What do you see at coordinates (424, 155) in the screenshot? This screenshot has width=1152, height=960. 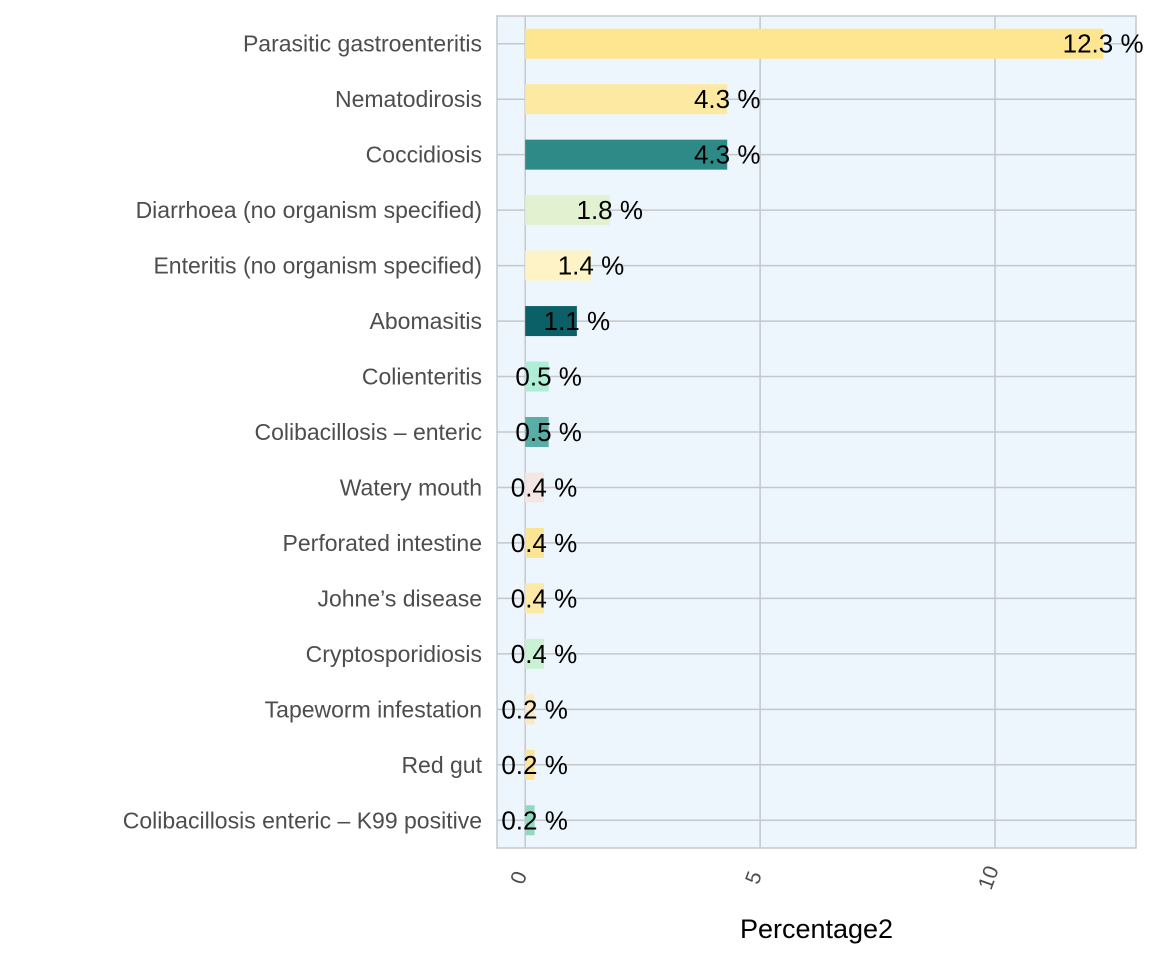 I see `category-label: Coccidiosis` at bounding box center [424, 155].